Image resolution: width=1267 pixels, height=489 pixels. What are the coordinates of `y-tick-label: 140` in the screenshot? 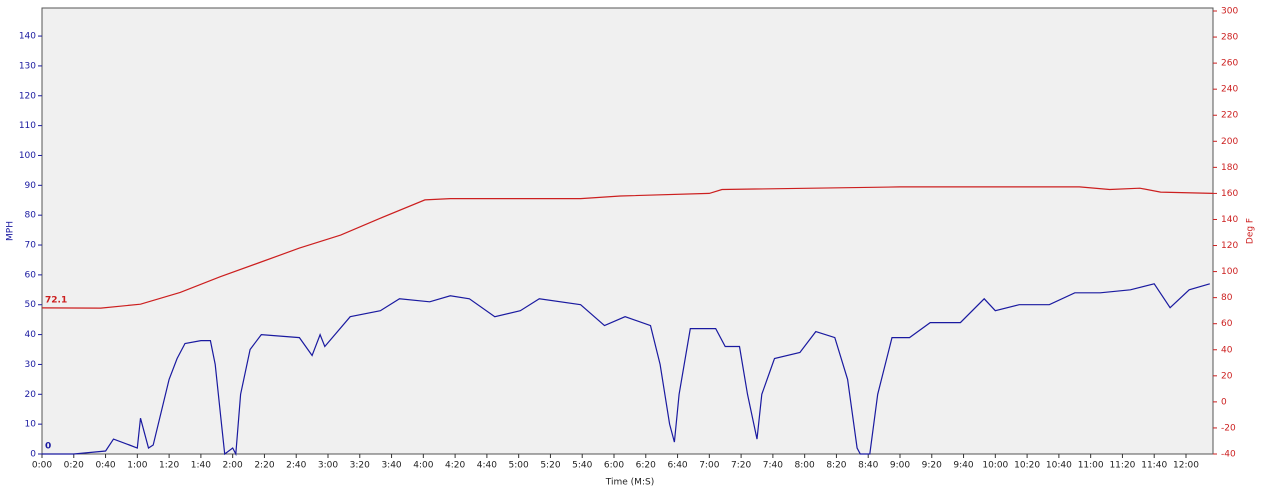 It's located at (27, 37).